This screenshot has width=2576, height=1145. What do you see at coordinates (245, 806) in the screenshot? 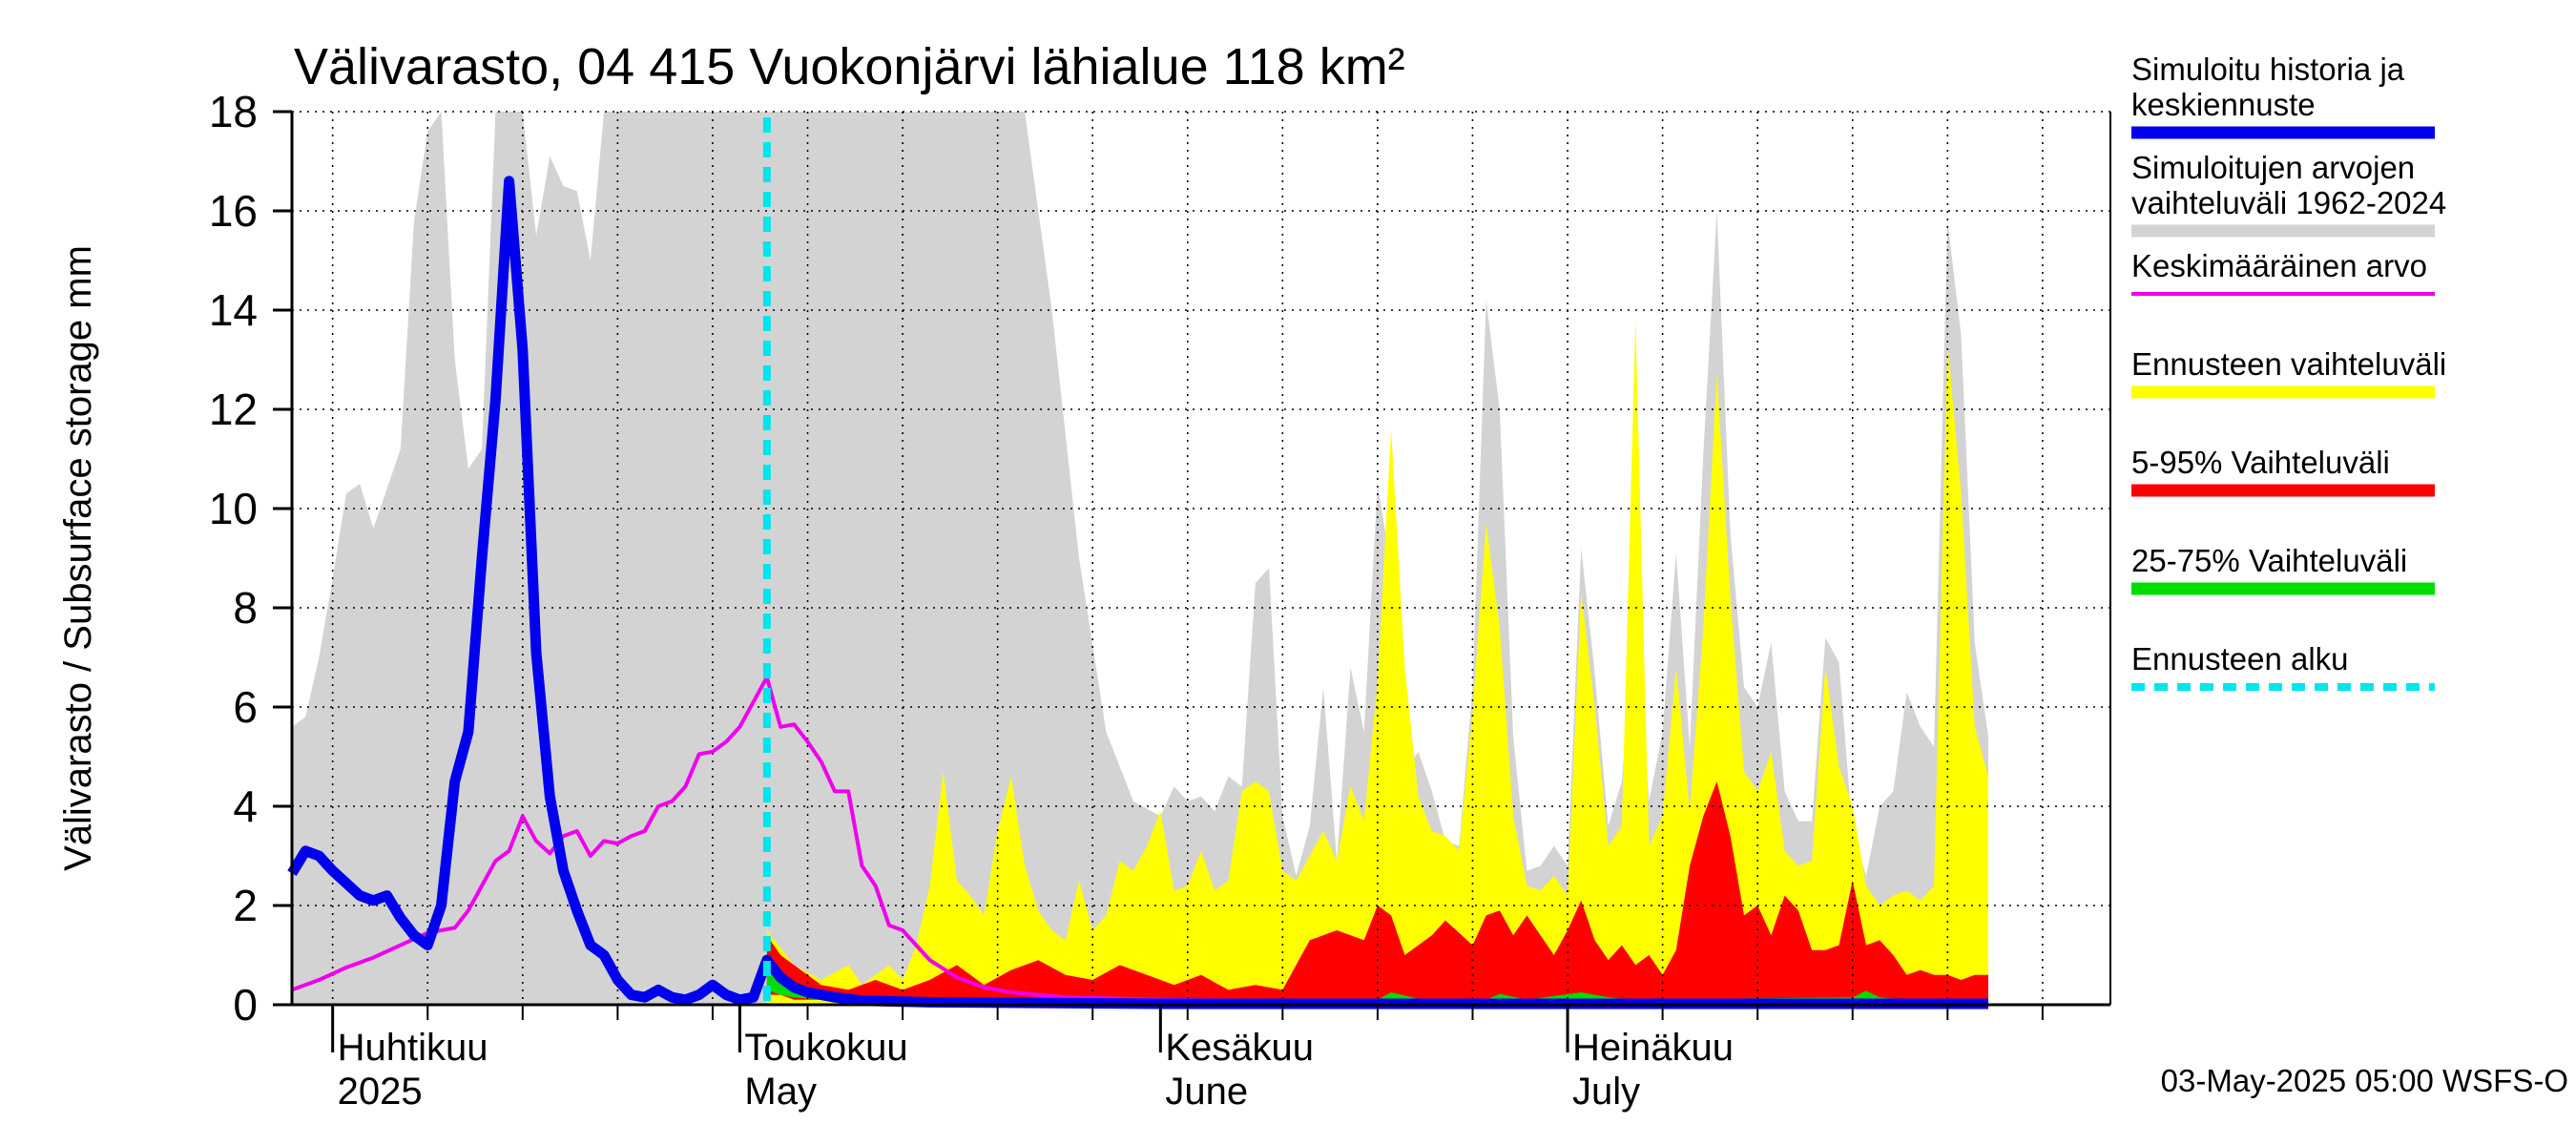
I see `y-tick-label: 4` at bounding box center [245, 806].